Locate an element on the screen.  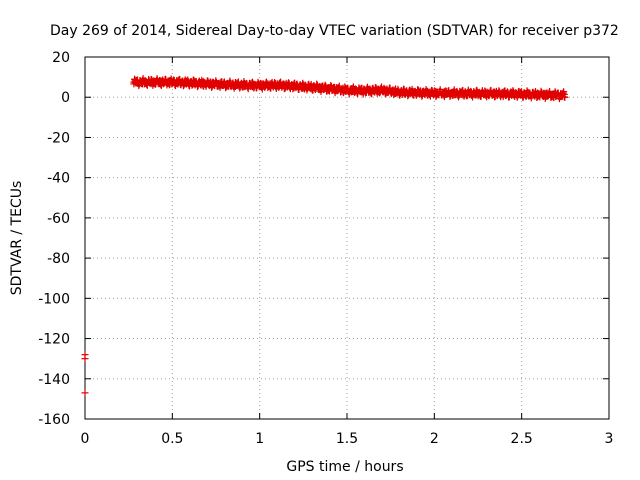
y-tick-label: -160 is located at coordinates (54, 420).